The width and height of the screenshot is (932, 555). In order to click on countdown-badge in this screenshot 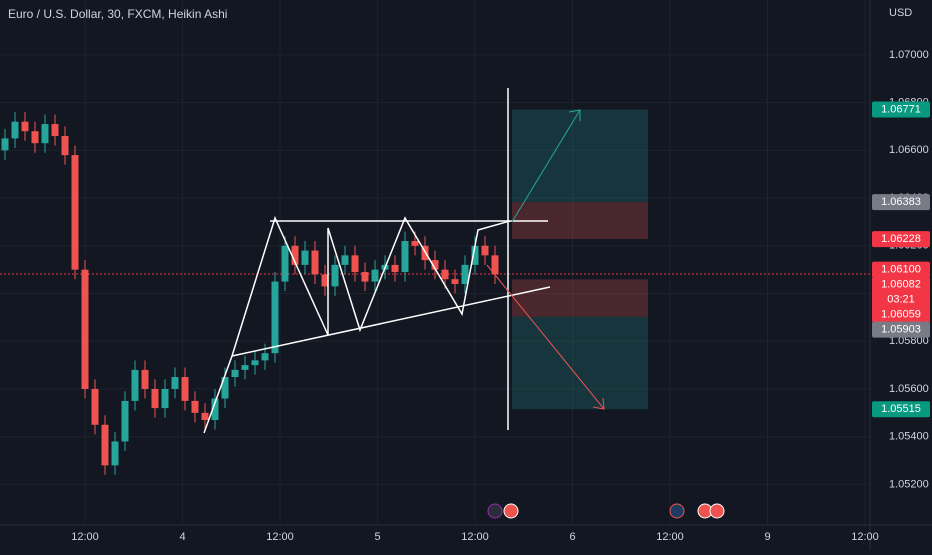, I will do `click(901, 299)`.